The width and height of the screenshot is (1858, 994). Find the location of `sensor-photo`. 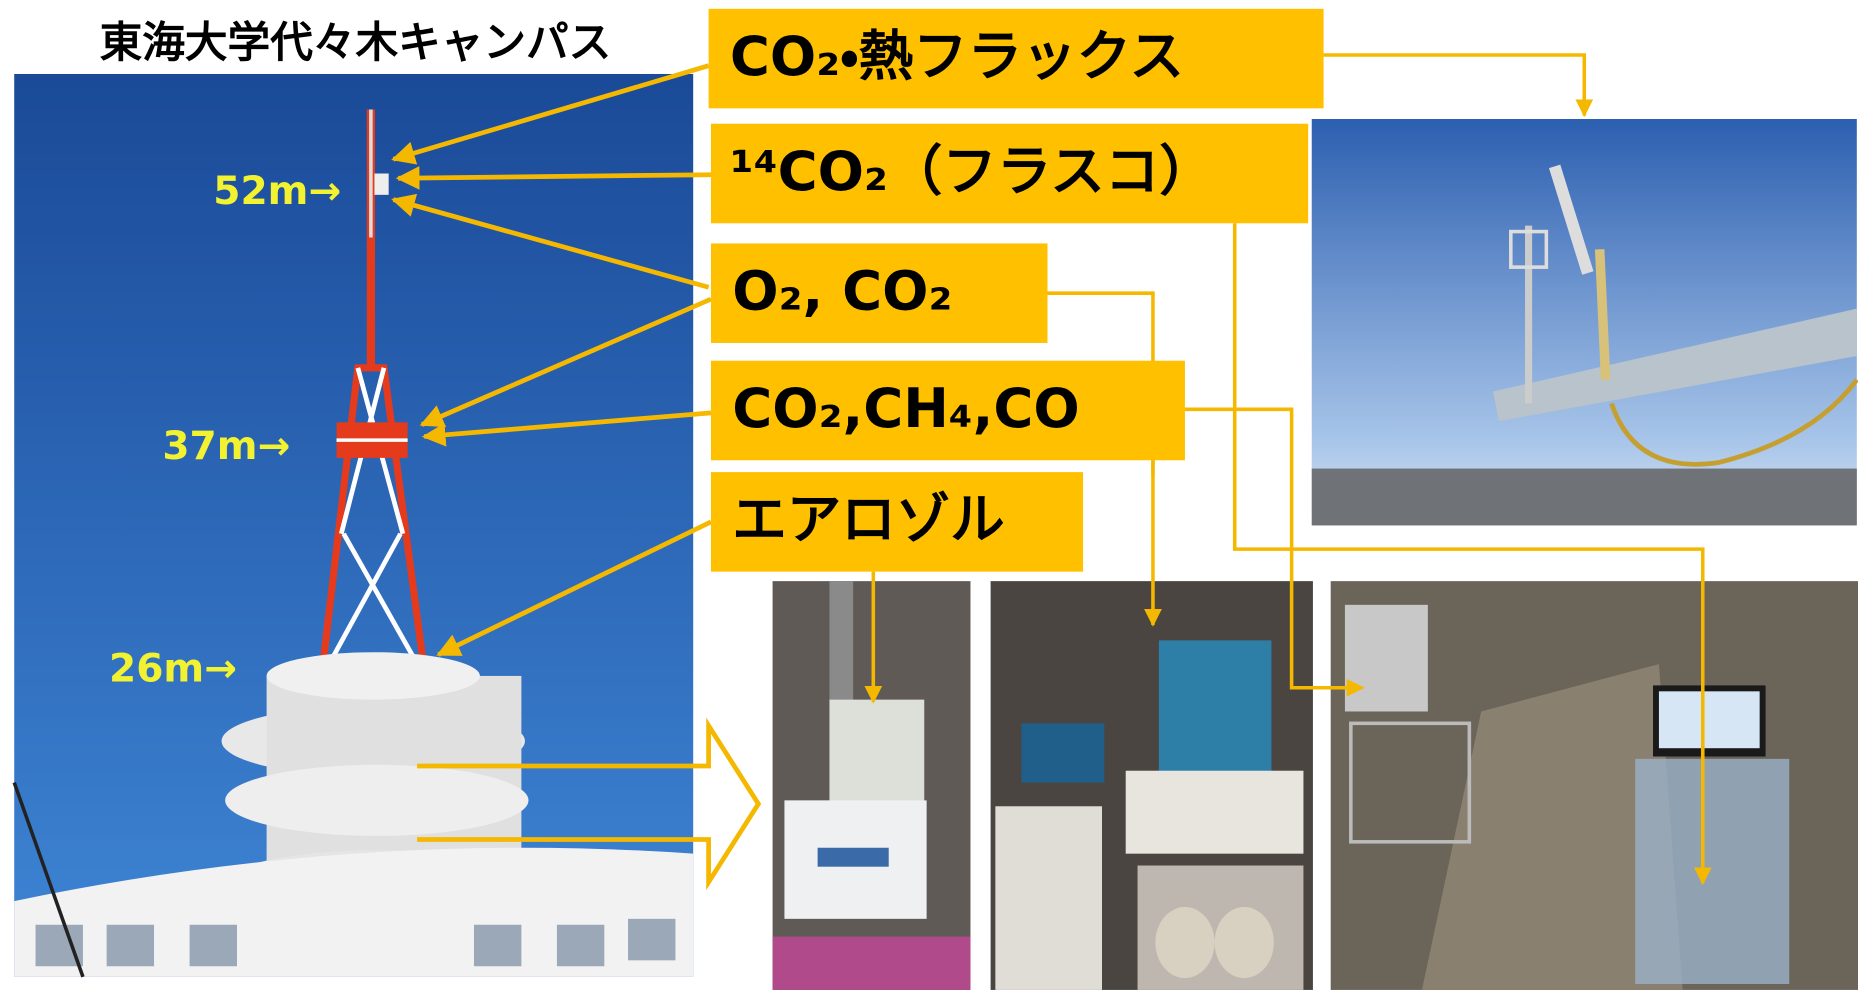

sensor-photo is located at coordinates (1584, 322).